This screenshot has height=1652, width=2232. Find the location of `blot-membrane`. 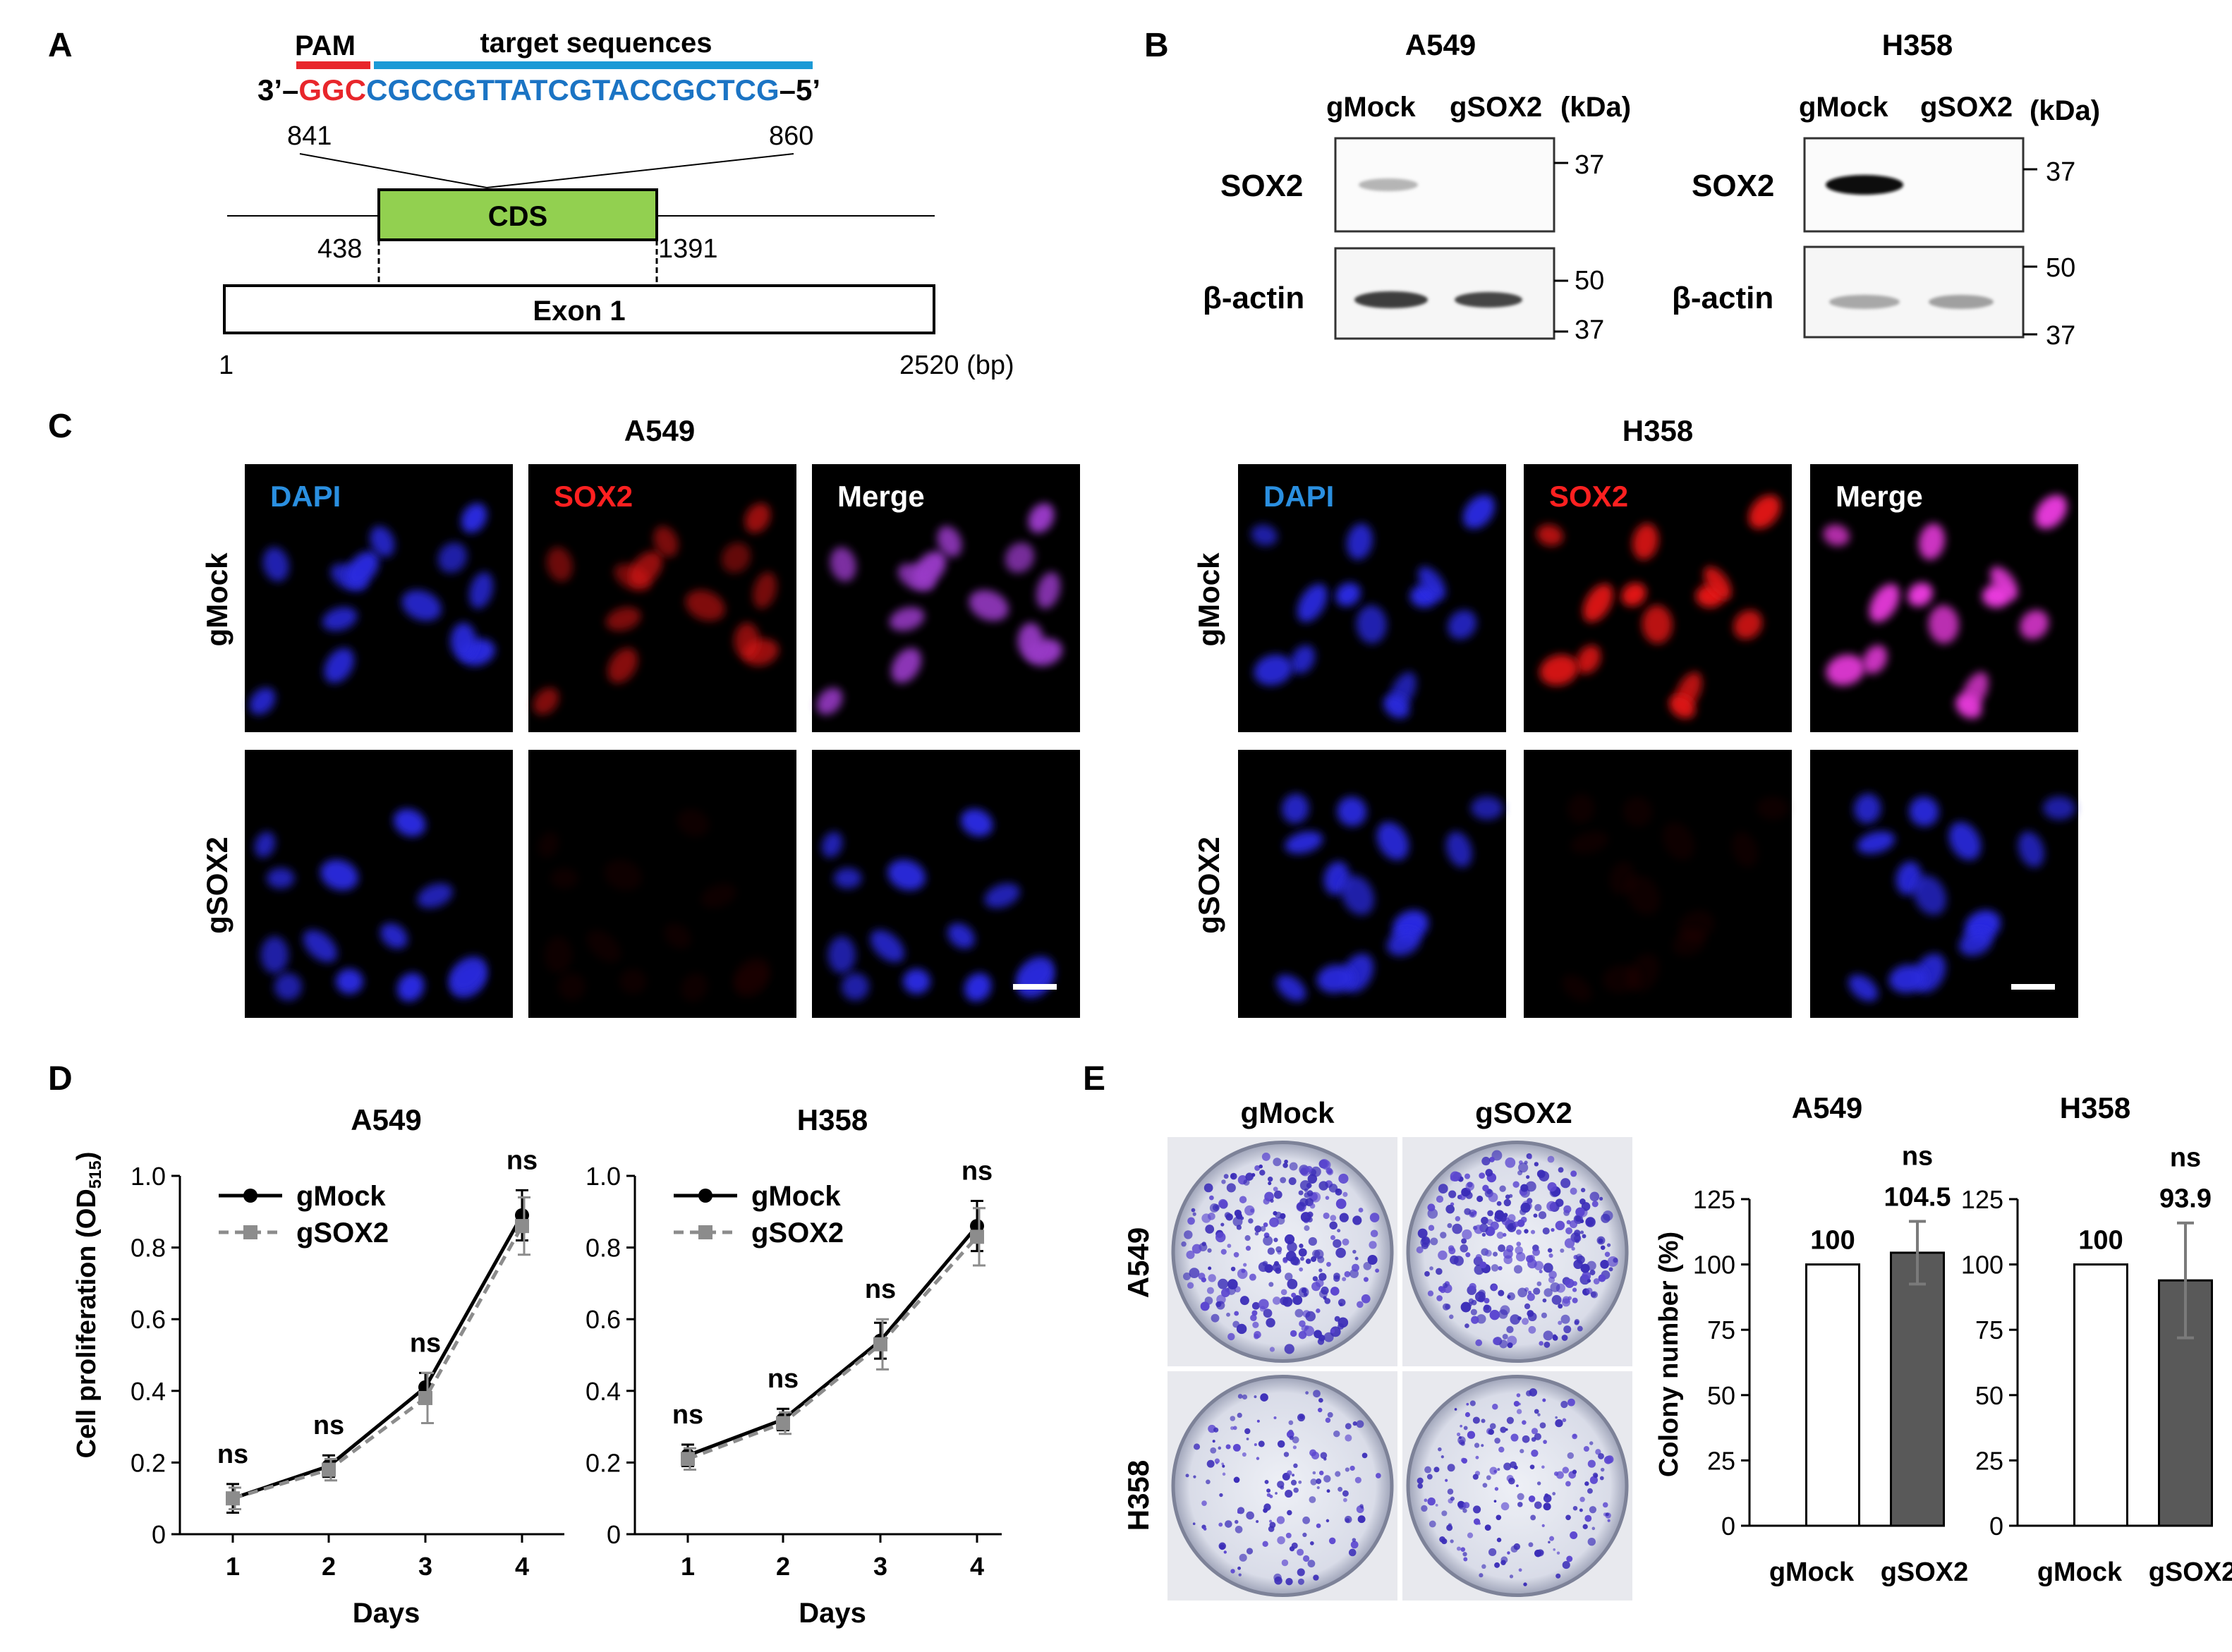

blot-membrane is located at coordinates (1914, 292).